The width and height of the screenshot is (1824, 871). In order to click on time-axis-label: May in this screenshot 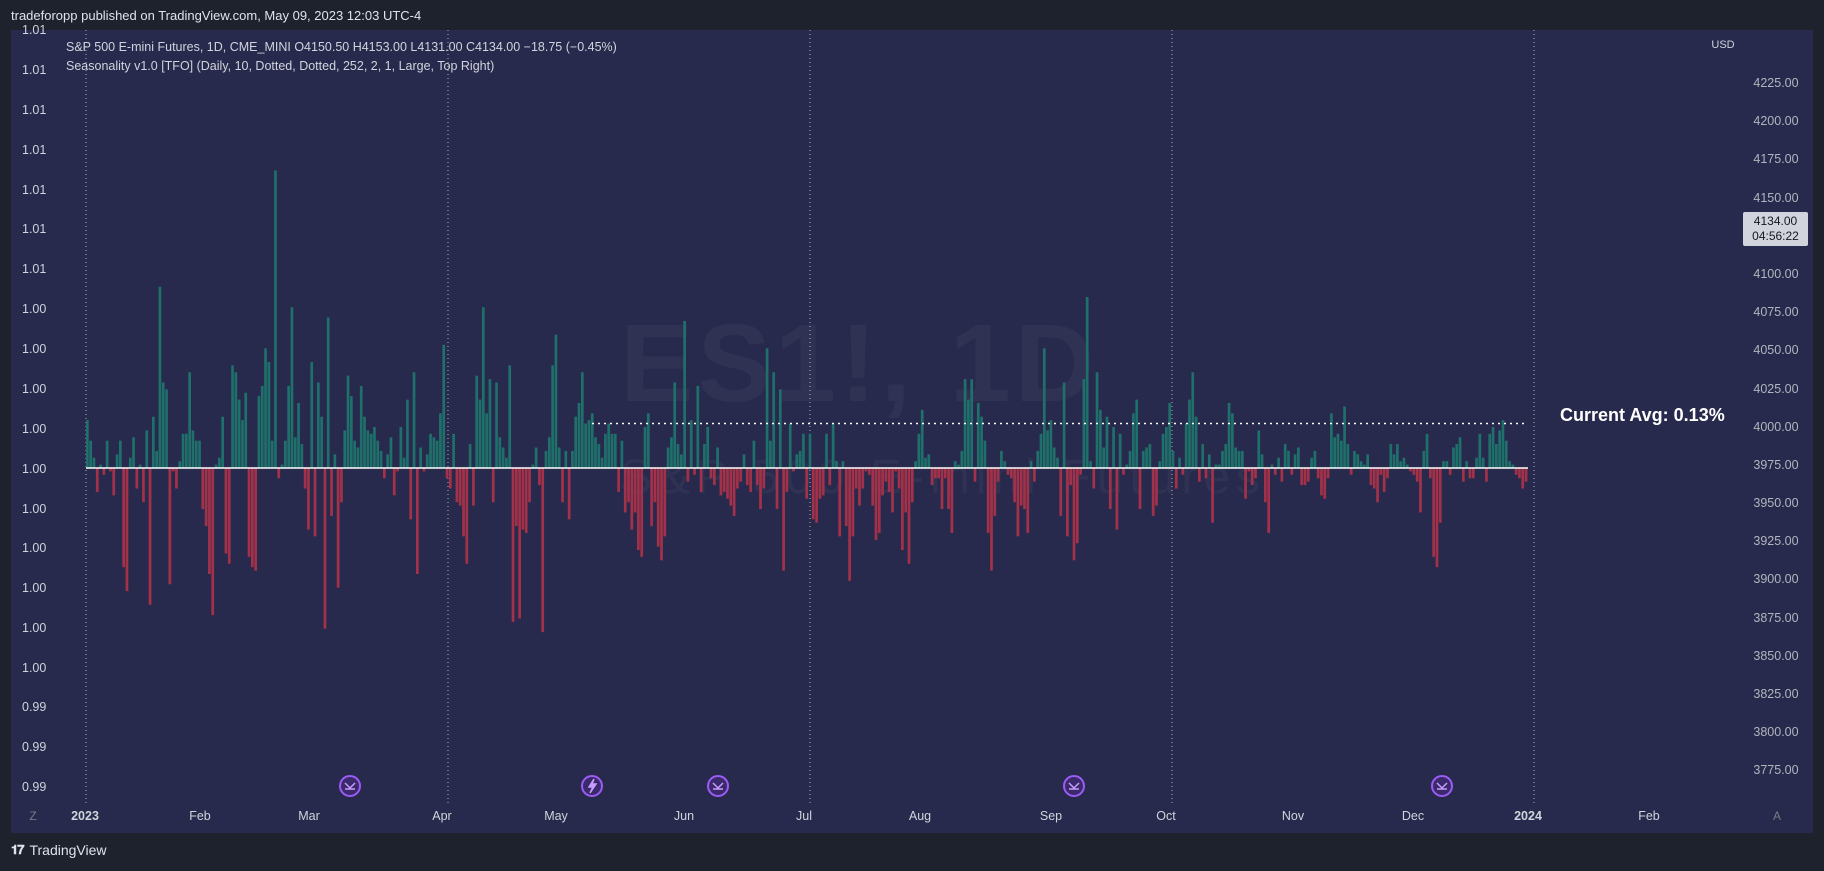, I will do `click(556, 816)`.